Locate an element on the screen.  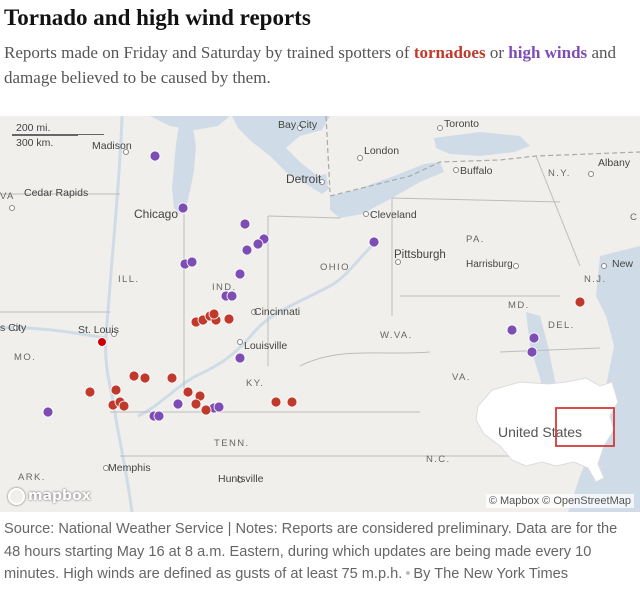
city-kansas-city: s City is located at coordinates (13, 328).